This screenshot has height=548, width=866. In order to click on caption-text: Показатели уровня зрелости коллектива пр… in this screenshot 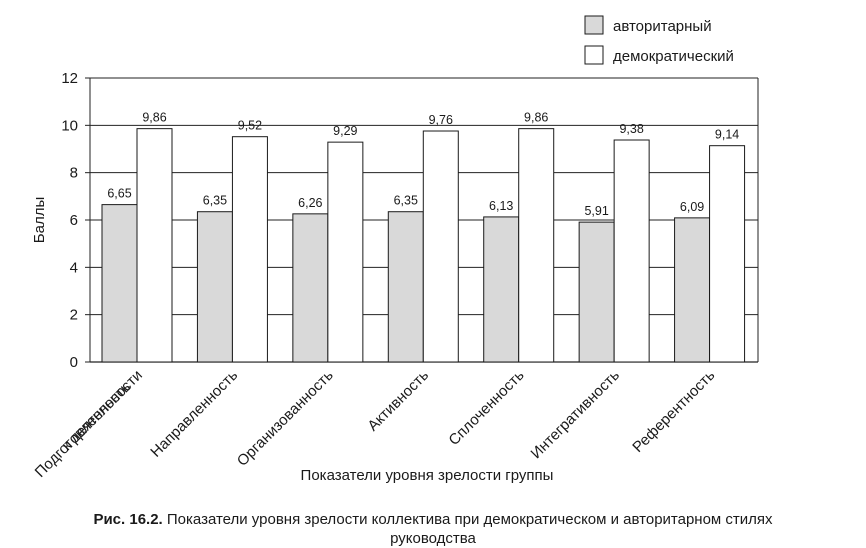, I will do `click(467, 529)`.